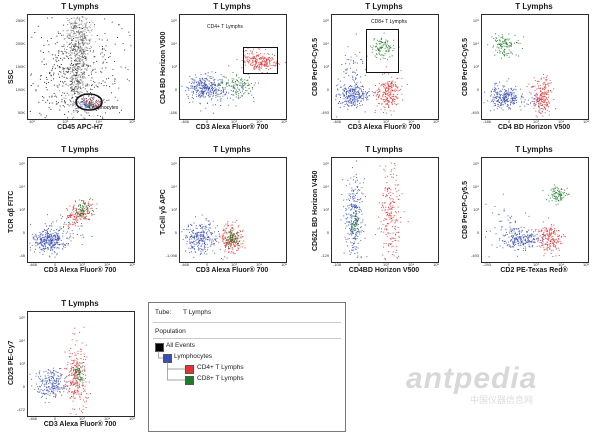 This screenshot has width=597, height=439. I want to click on x-tick-label: 10⁴, so click(107, 264).